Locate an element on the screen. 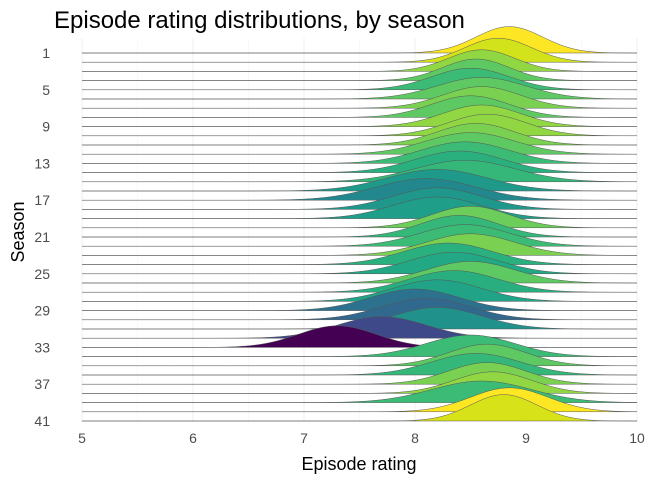  x-axis-title: Episode rating is located at coordinates (358, 464).